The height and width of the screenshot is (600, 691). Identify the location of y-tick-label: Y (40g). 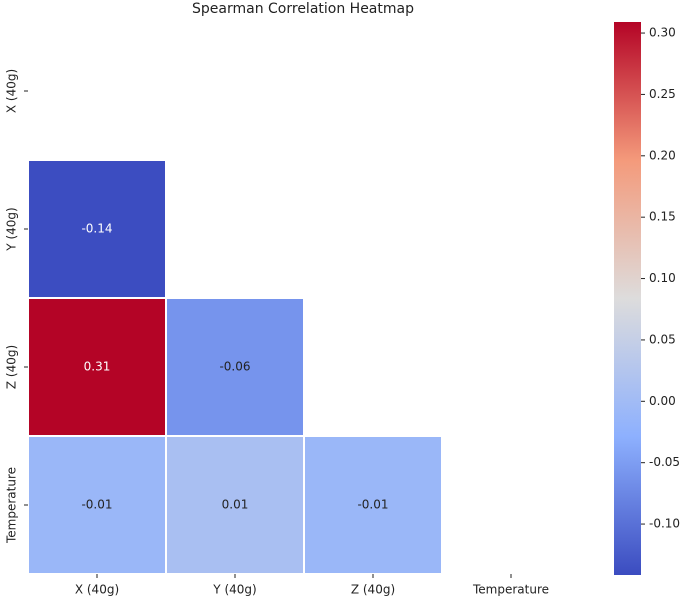
(12, 229).